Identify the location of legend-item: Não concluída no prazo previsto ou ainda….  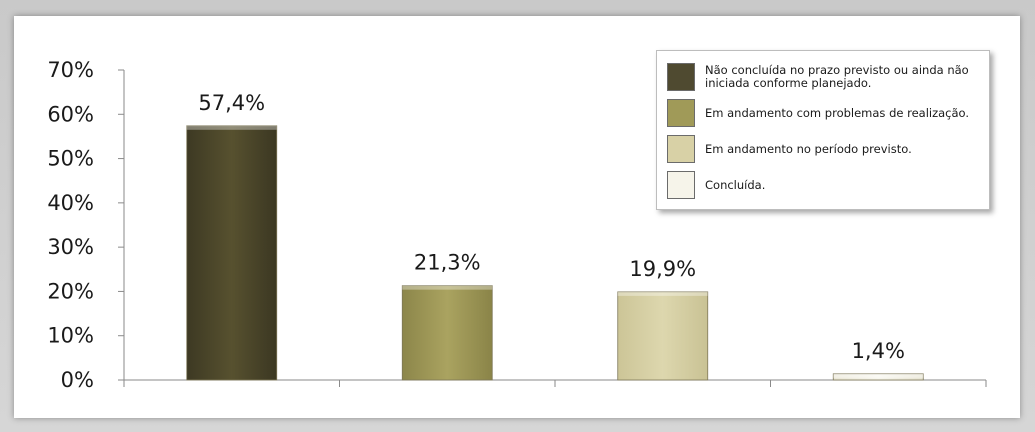
(824, 77).